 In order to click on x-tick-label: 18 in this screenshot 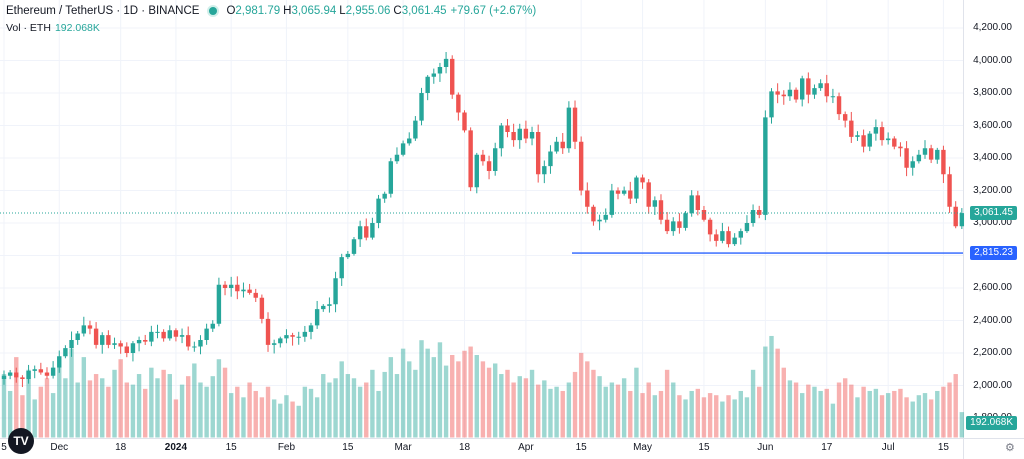, I will do `click(464, 447)`.